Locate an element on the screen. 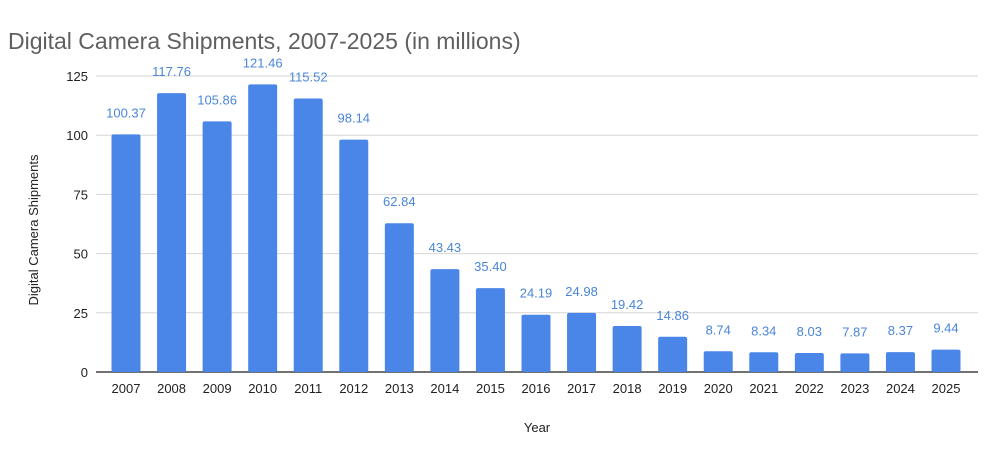 This screenshot has width=1000, height=460. bar-2009 is located at coordinates (217, 246).